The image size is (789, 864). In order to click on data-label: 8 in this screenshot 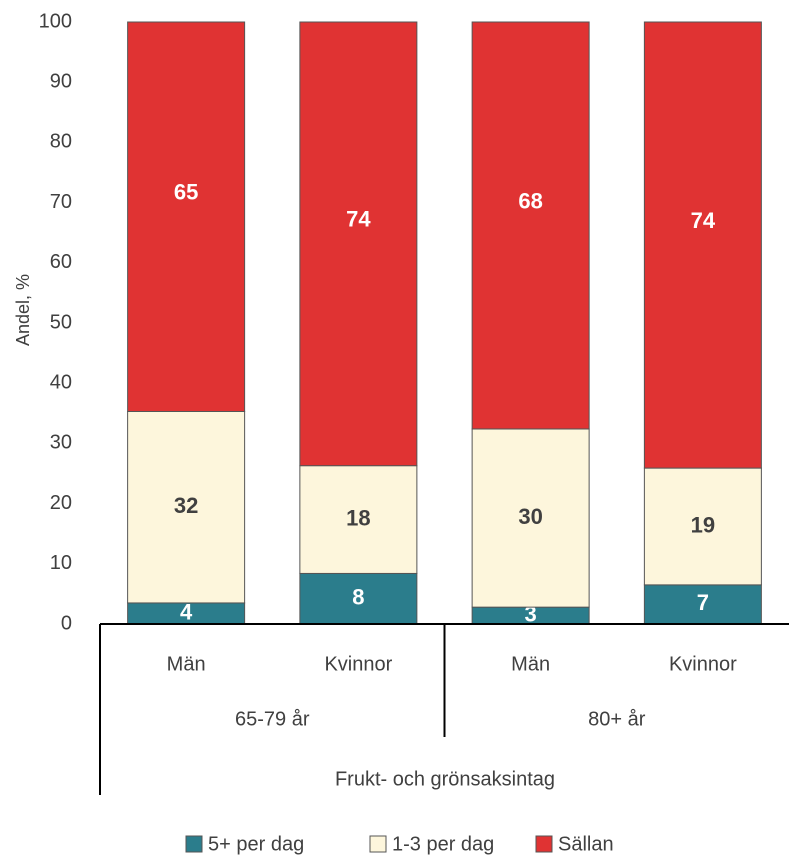, I will do `click(358, 597)`.